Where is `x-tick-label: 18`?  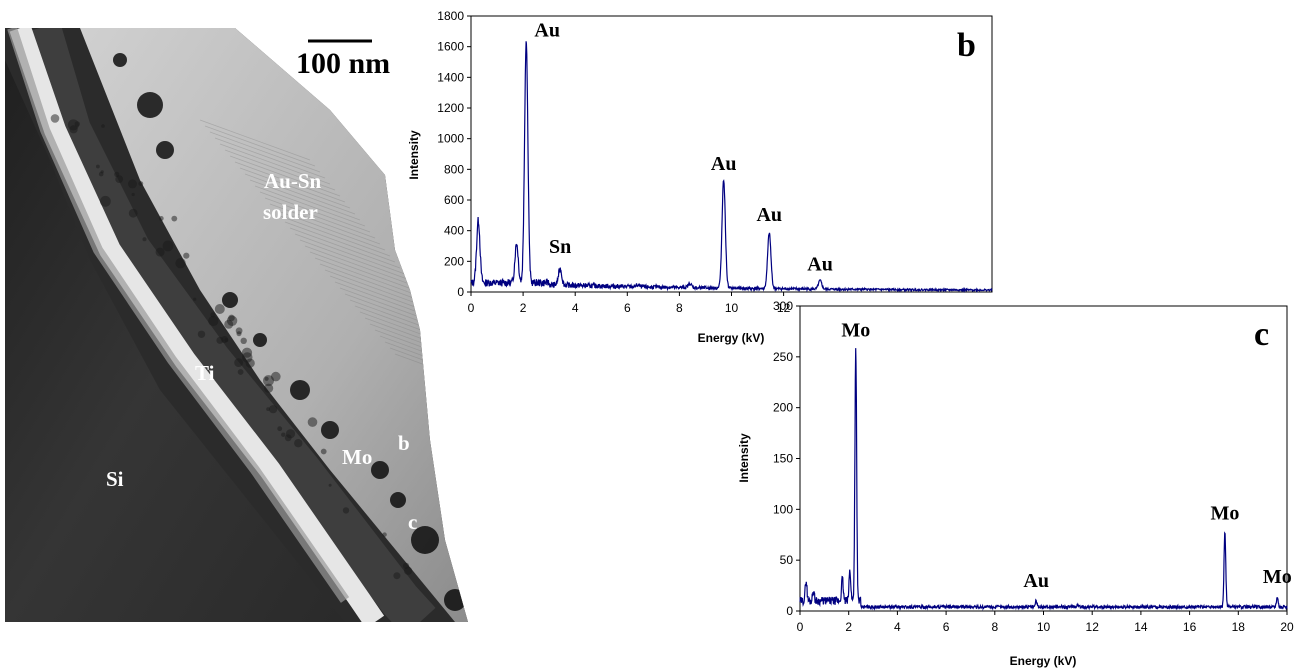
x-tick-label: 18 is located at coordinates (1239, 627).